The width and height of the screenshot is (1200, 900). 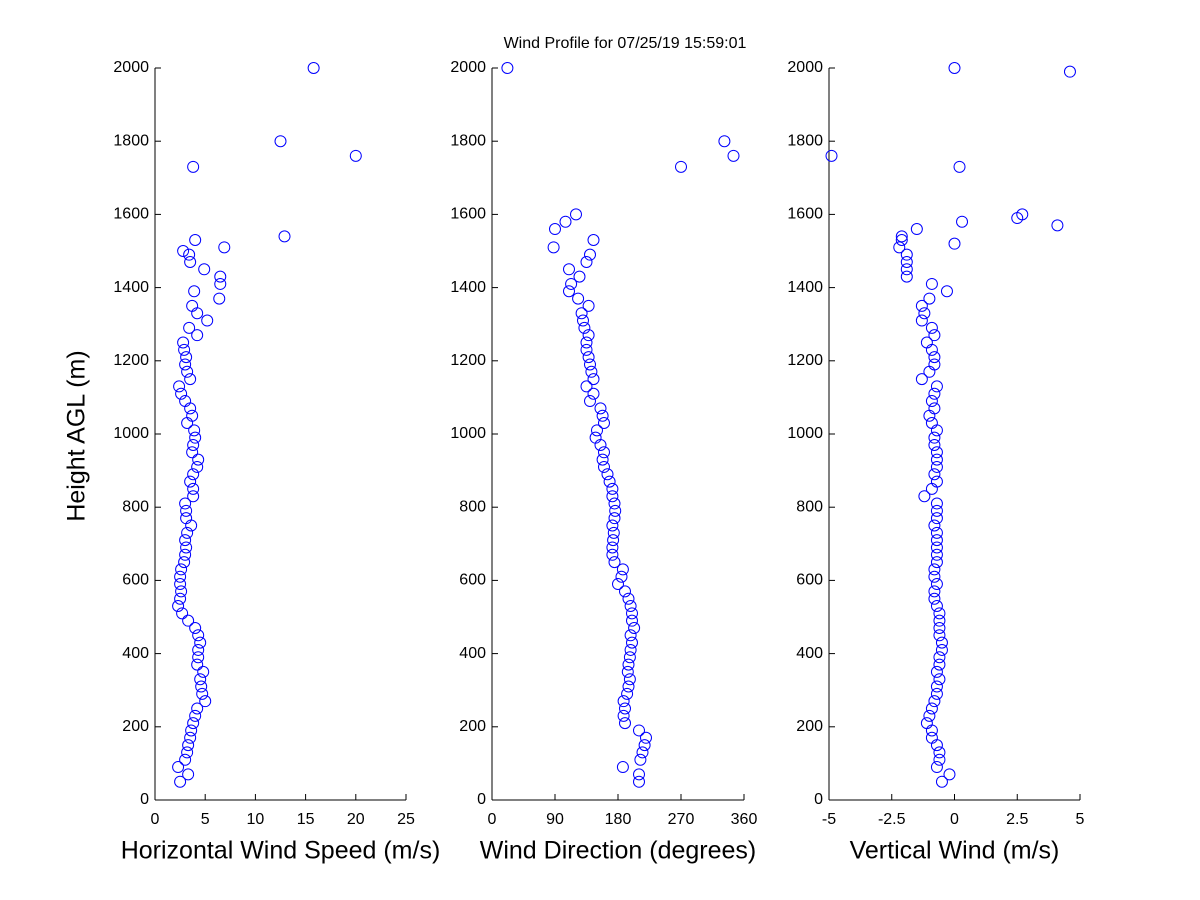 What do you see at coordinates (135, 506) in the screenshot?
I see `y-tick-label: 800` at bounding box center [135, 506].